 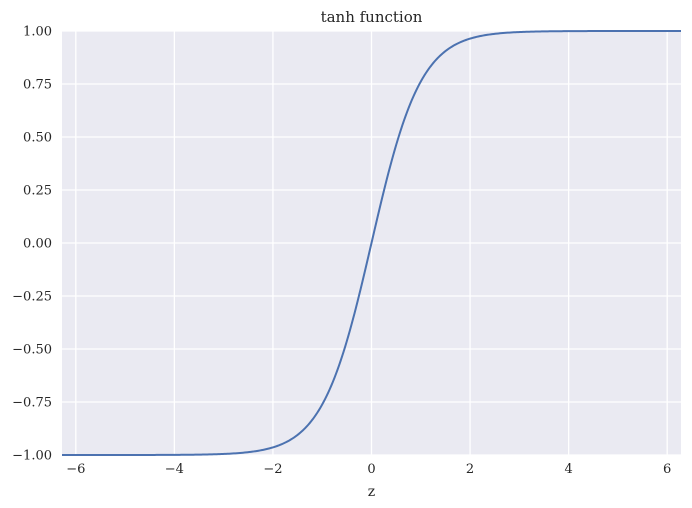 What do you see at coordinates (32, 350) in the screenshot?
I see `y-tick-label: −0.50` at bounding box center [32, 350].